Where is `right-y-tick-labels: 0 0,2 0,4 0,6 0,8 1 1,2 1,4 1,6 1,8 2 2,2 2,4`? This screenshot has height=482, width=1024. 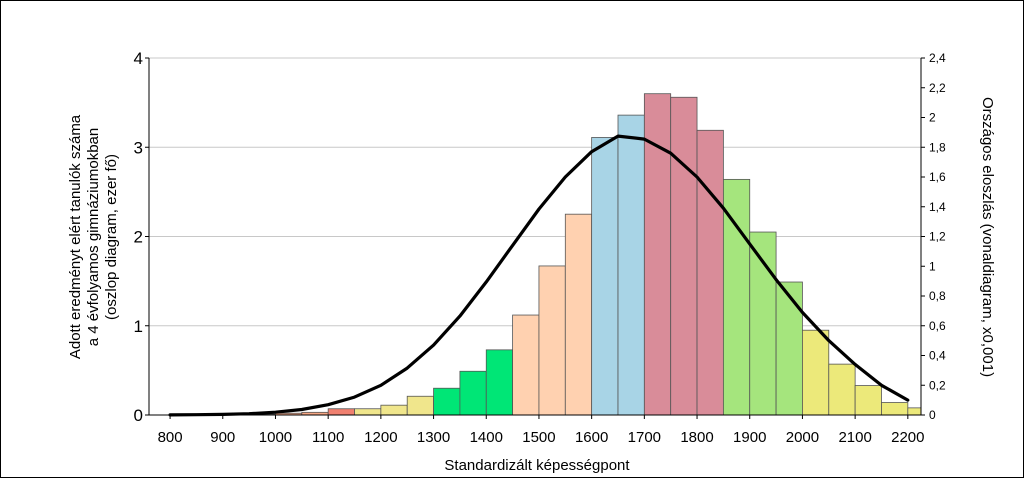 right-y-tick-labels: 0 0,2 0,4 0,6 0,8 1 1,2 1,4 1,6 1,8 2 2,2 2,4 is located at coordinates (933, 236).